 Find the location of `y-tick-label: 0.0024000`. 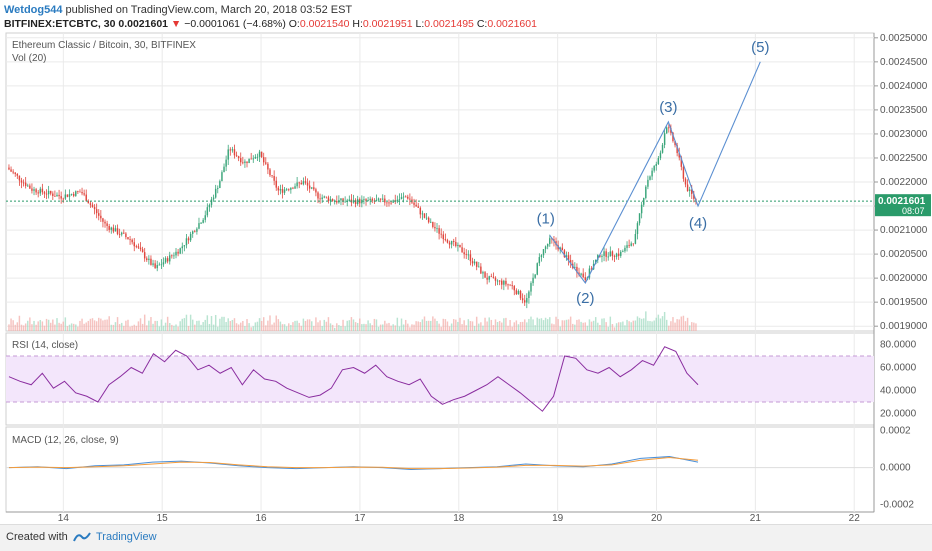

y-tick-label: 0.0024000 is located at coordinates (904, 86).